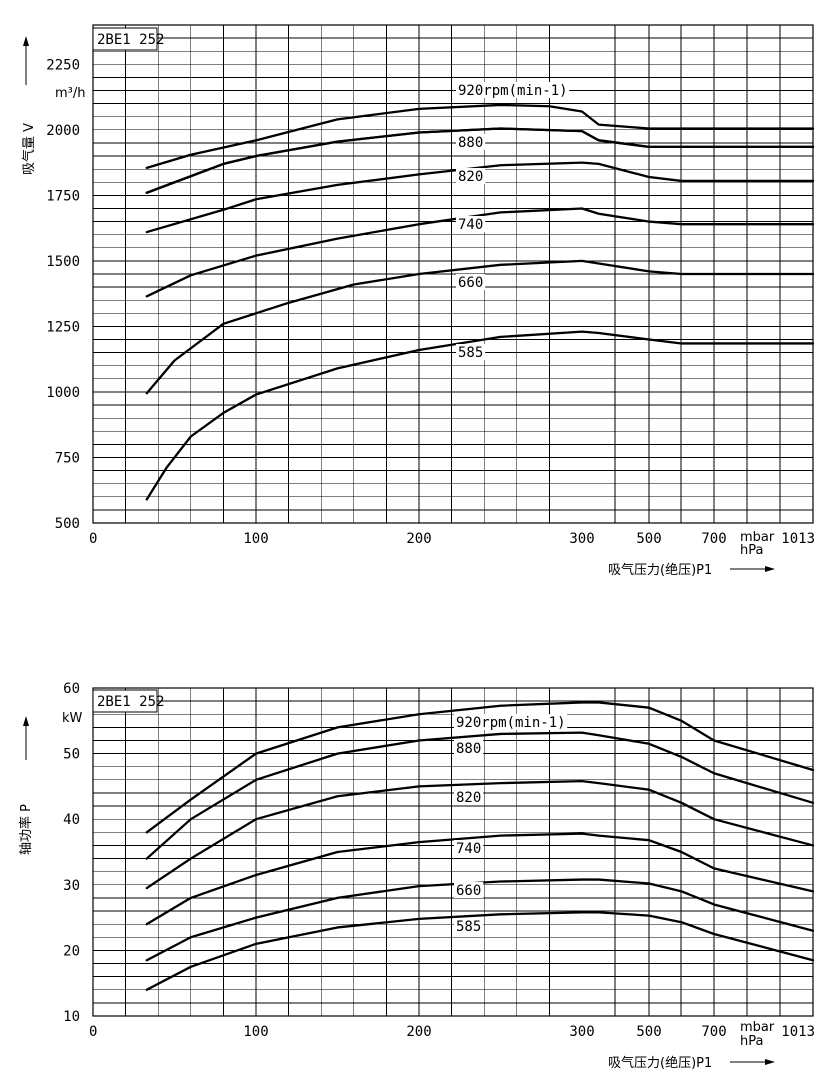 The image size is (834, 1086). What do you see at coordinates (130, 702) in the screenshot?
I see `power-model-label: 2BE1 252` at bounding box center [130, 702].